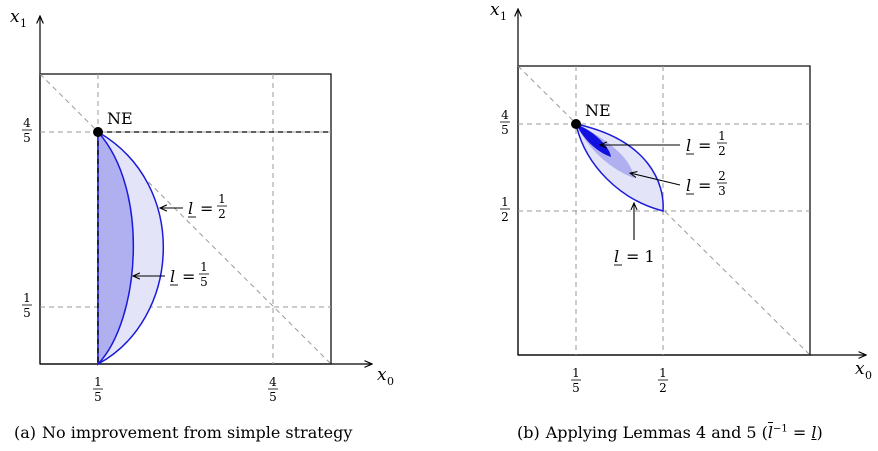  What do you see at coordinates (640, 256) in the screenshot?
I see `svg-text: = 1` at bounding box center [640, 256].